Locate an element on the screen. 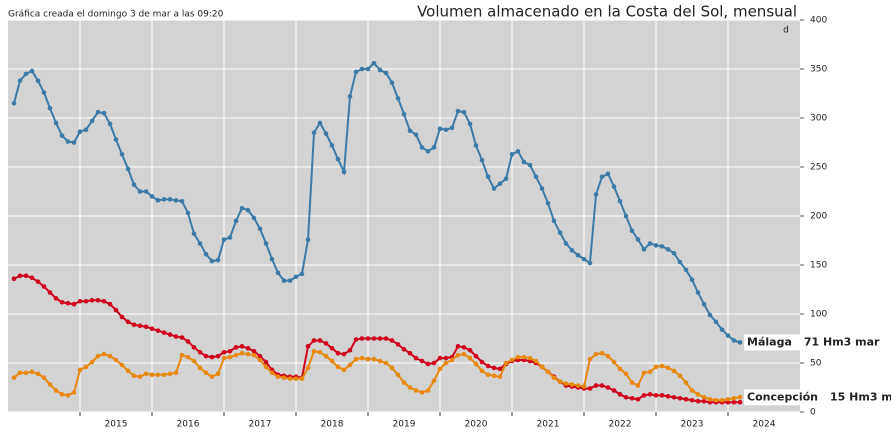 Image resolution: width=891 pixels, height=432 pixels. y-tick-label: 250 is located at coordinates (818, 168).